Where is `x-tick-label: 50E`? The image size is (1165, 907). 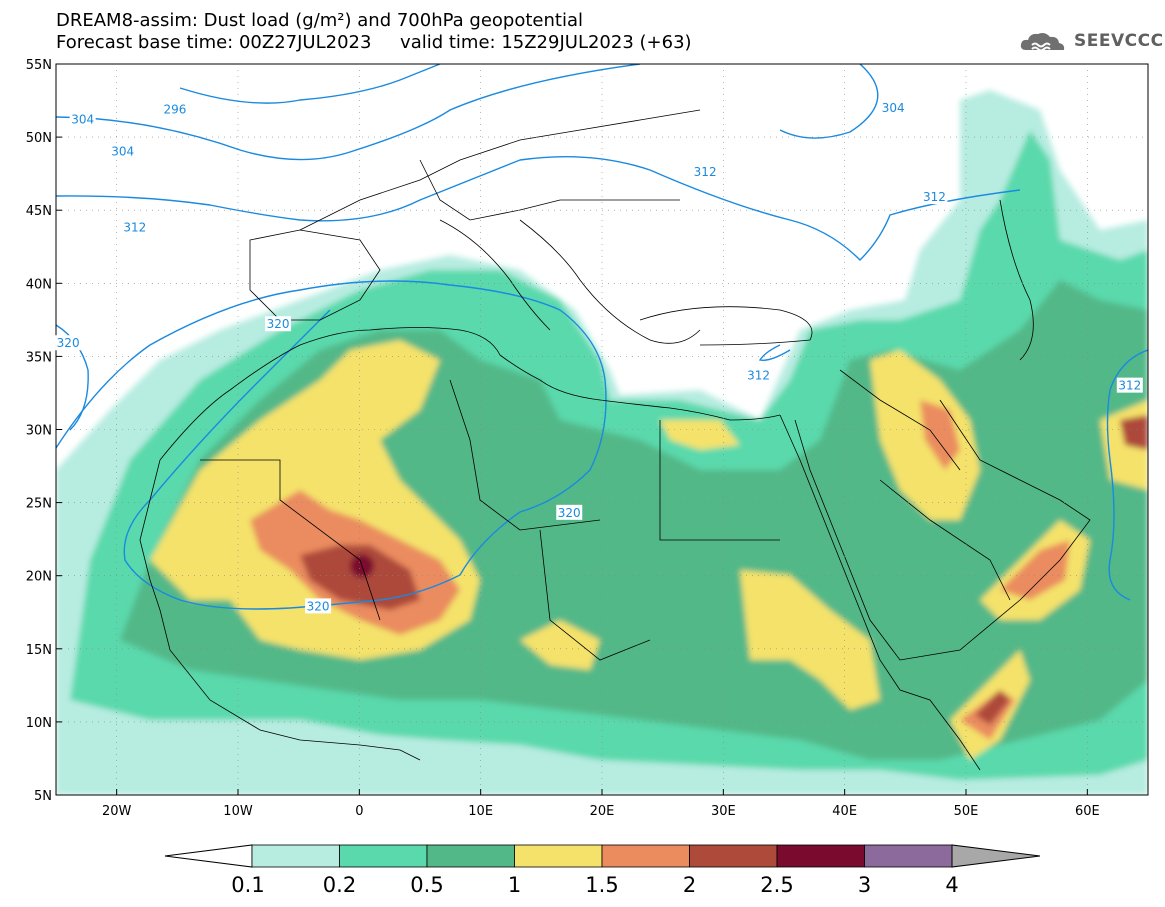 x-tick-label: 50E is located at coordinates (966, 811).